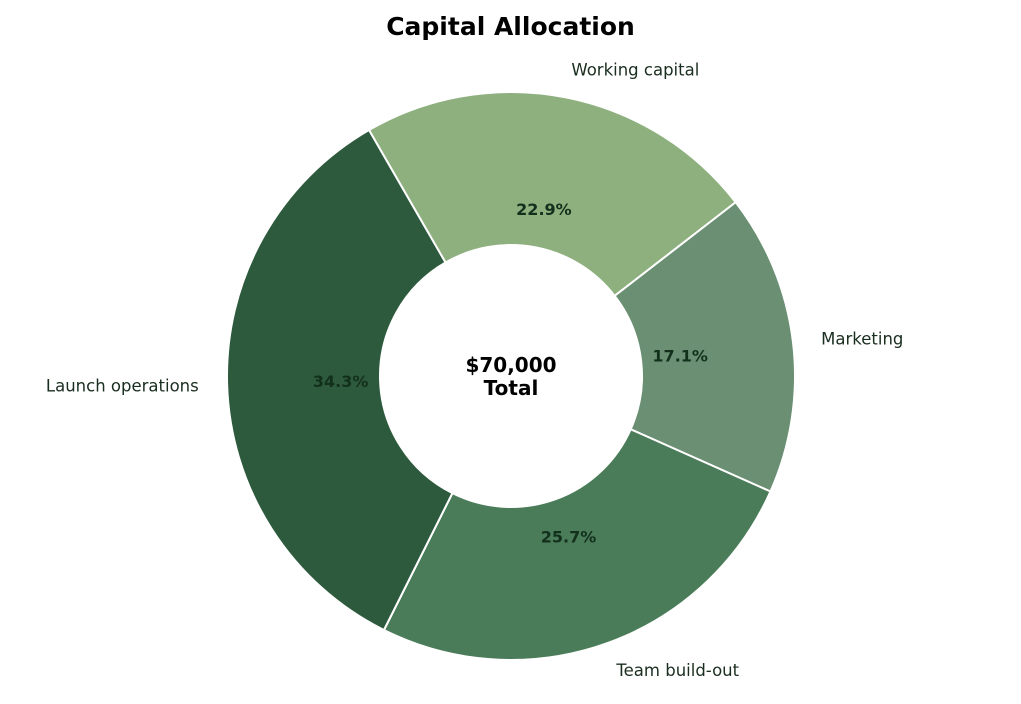 The width and height of the screenshot is (1021, 704). What do you see at coordinates (511, 388) in the screenshot?
I see `center-total-label: Total` at bounding box center [511, 388].